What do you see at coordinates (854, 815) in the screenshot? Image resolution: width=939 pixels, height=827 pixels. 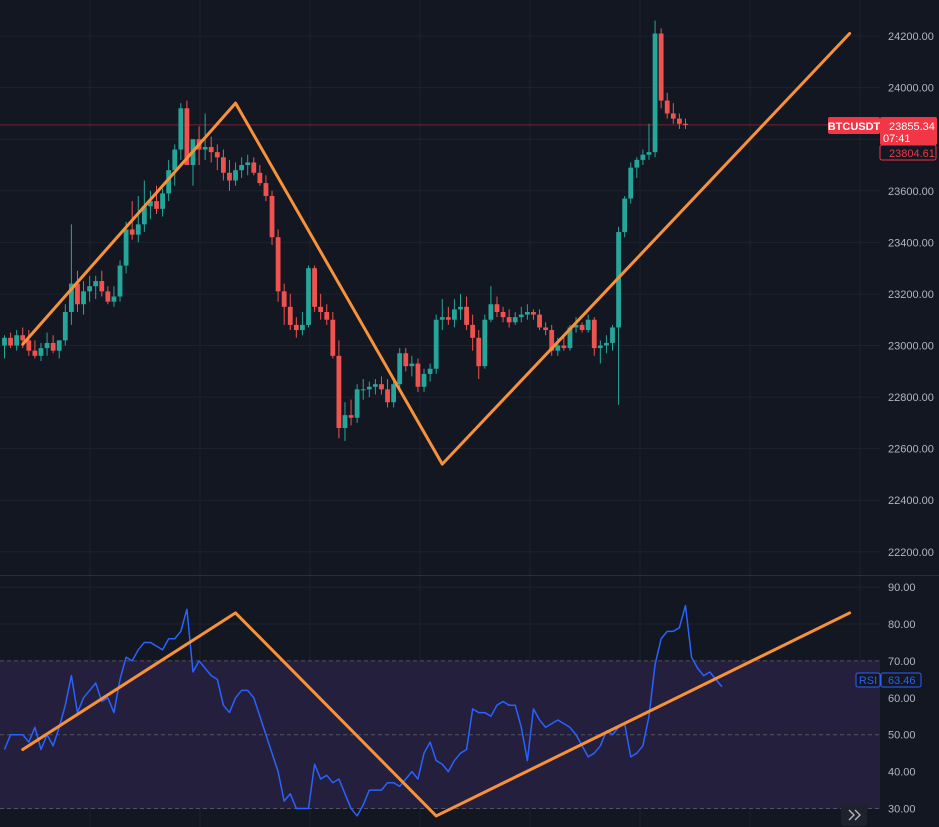 I see `scroll-to-realtime-button` at bounding box center [854, 815].